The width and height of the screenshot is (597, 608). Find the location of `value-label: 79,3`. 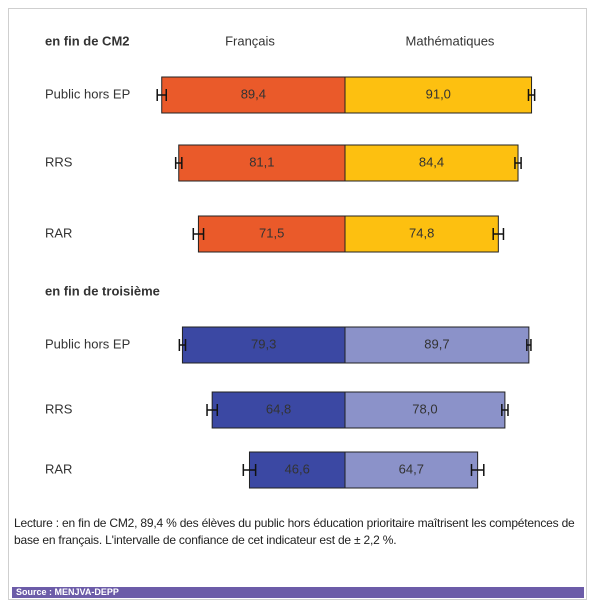

value-label: 79,3 is located at coordinates (263, 343).